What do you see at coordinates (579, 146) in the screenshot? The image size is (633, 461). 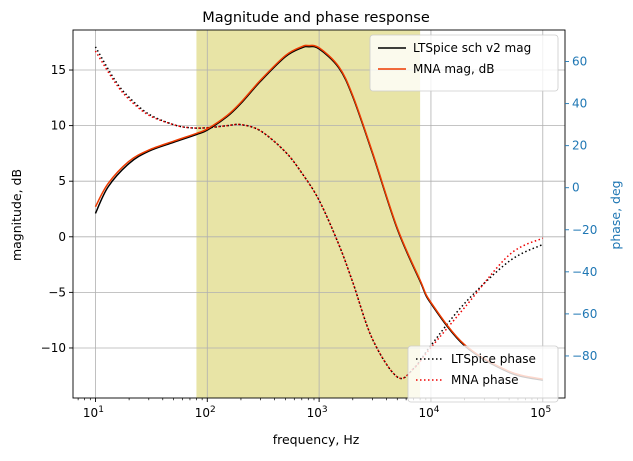 I see `y-tick-label-right: 20` at bounding box center [579, 146].